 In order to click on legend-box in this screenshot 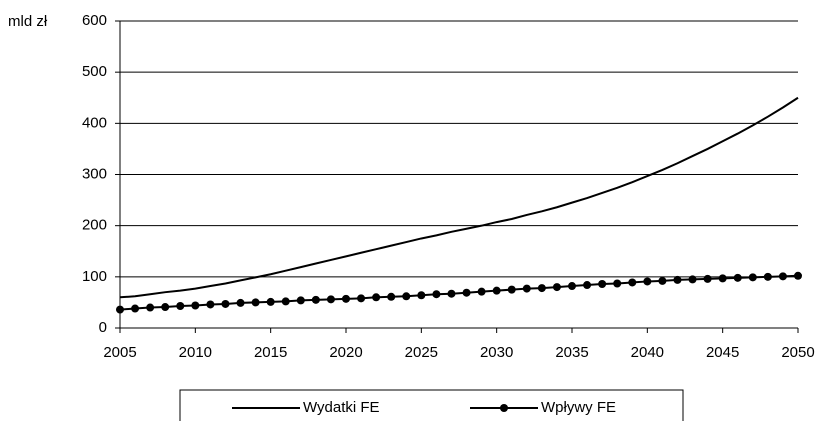, I will do `click(431, 405)`.